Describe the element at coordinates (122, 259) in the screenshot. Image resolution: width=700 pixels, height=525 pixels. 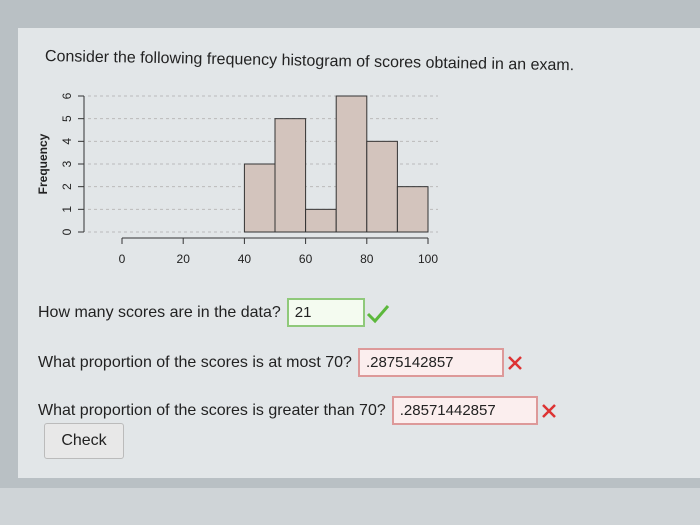
I see `x-tick-label: 0` at that location.